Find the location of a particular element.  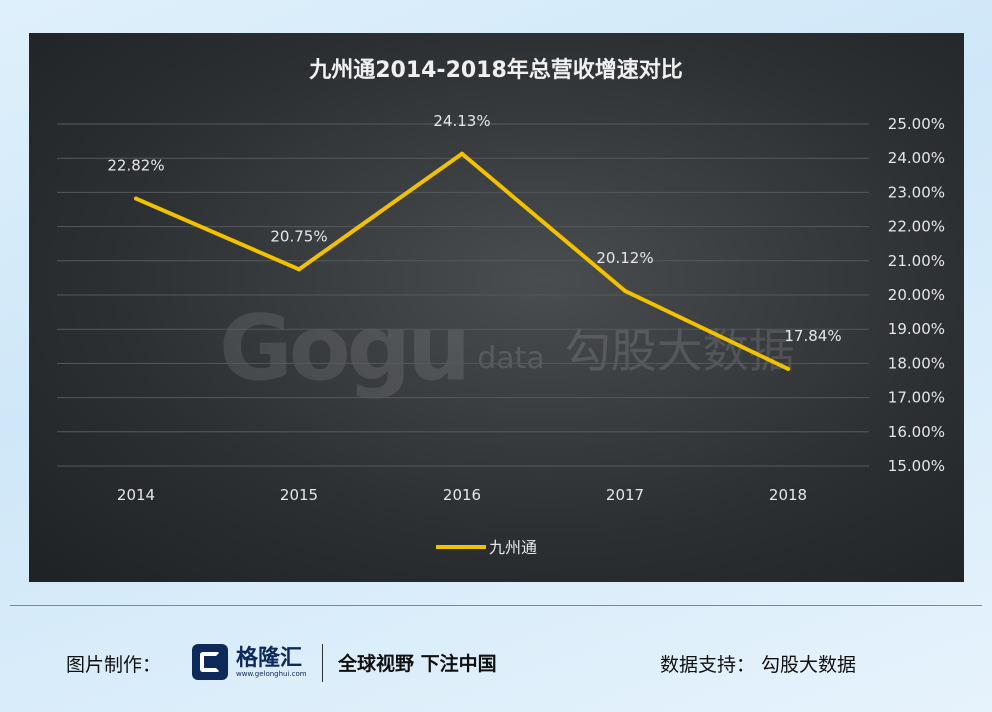

x-tick-label: 2016 is located at coordinates (462, 495).